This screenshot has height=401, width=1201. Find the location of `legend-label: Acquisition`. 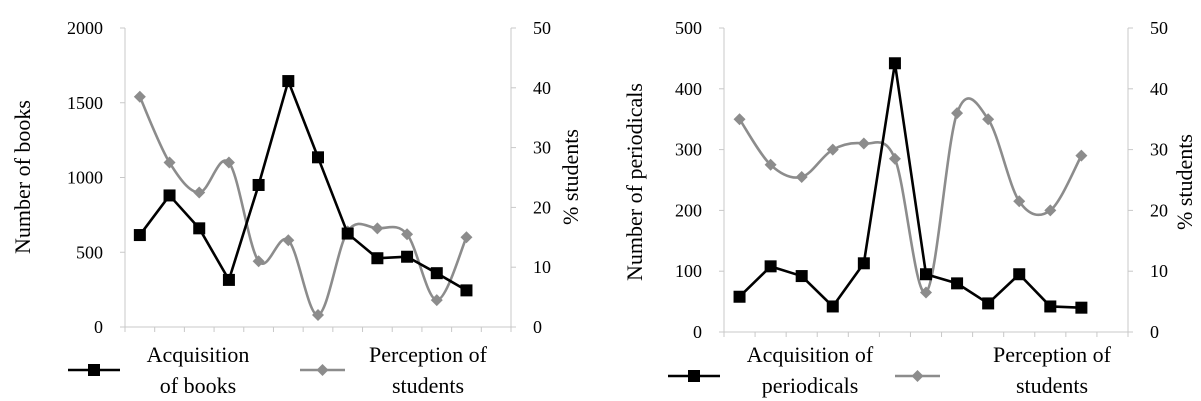

legend-label: Acquisition is located at coordinates (198, 354).